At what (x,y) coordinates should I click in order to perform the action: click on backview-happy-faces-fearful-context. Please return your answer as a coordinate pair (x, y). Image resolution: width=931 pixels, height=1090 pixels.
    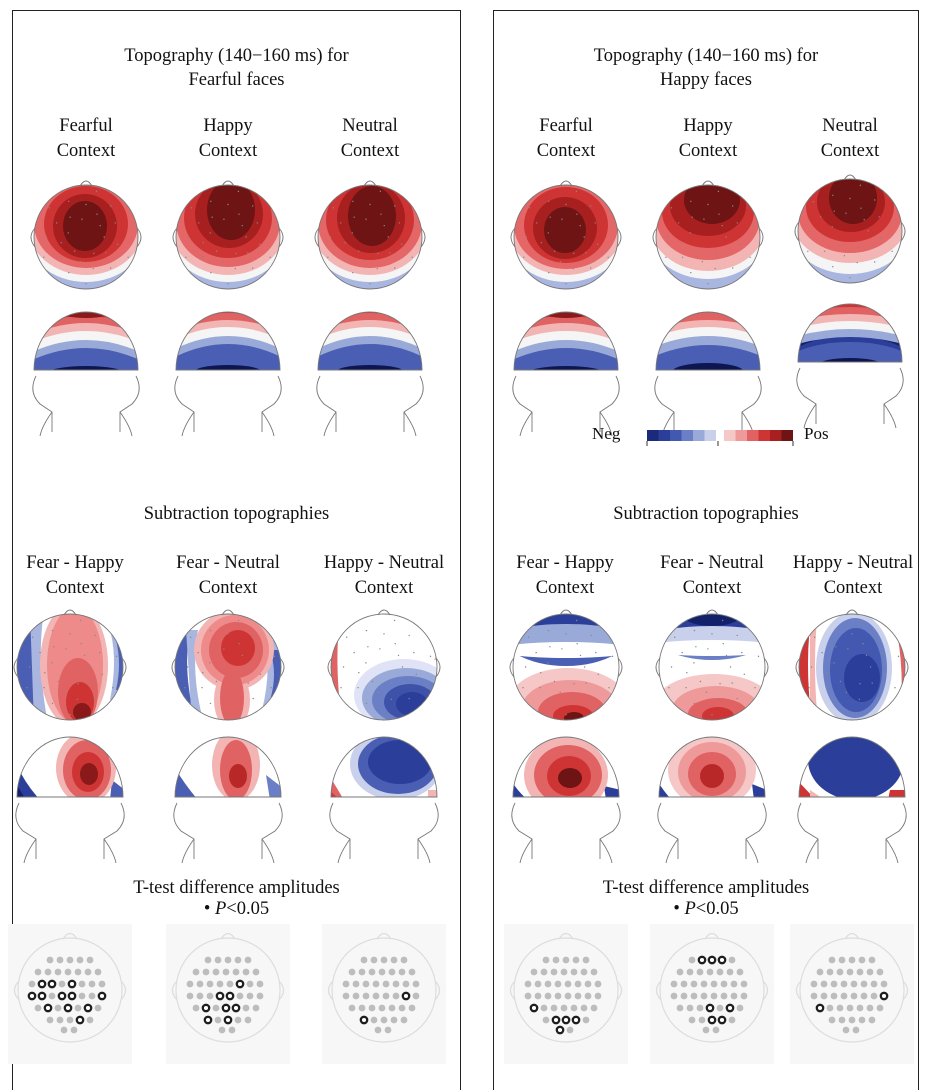
    Looking at the image, I should click on (566, 341).